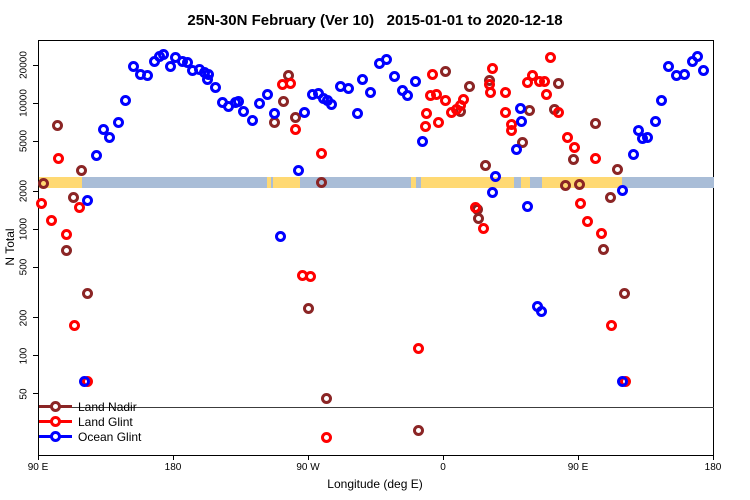 The width and height of the screenshot is (750, 500). I want to click on legend-row: Land Glint, so click(90, 421).